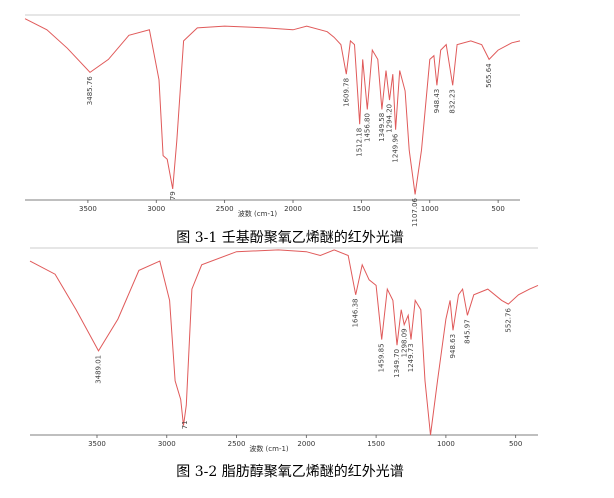 This screenshot has width=614, height=498. What do you see at coordinates (382, 357) in the screenshot?
I see `peak-label: 1459.85` at bounding box center [382, 357].